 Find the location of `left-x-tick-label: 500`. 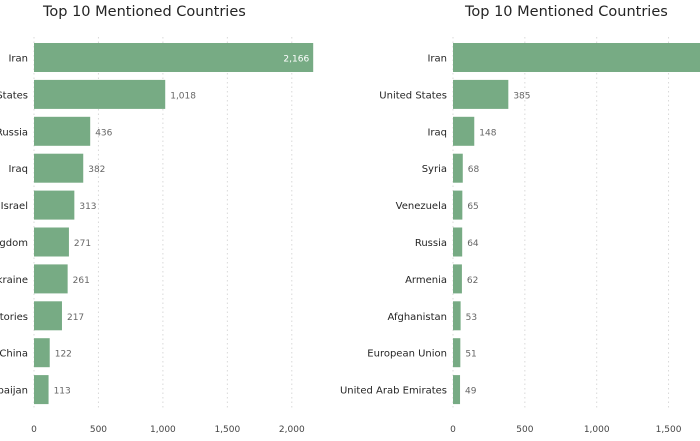

left-x-tick-label: 500 is located at coordinates (98, 430).